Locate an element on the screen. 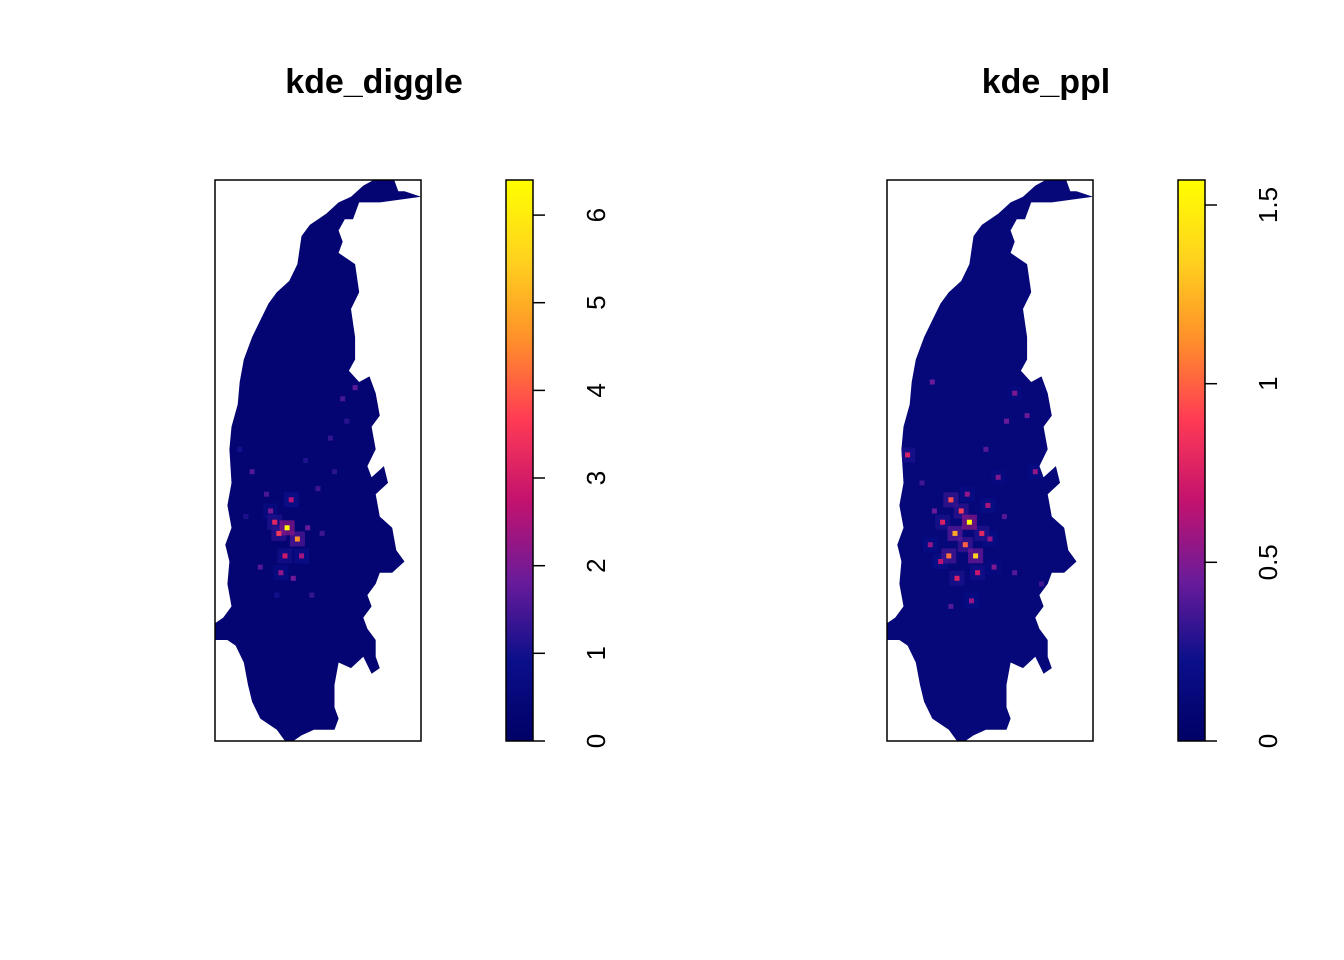 Image resolution: width=1344 pixels, height=960 pixels. region-fill-kde-diggle is located at coordinates (318, 460).